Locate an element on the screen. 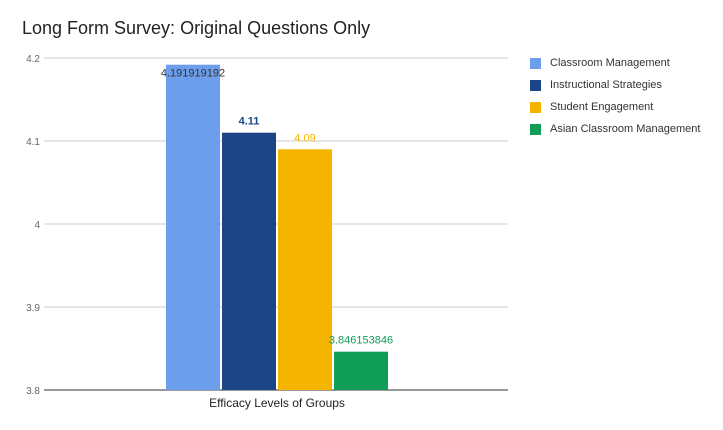 The width and height of the screenshot is (723, 430). legend-item-asian-classroom-management: Asian Classroom Management is located at coordinates (615, 129).